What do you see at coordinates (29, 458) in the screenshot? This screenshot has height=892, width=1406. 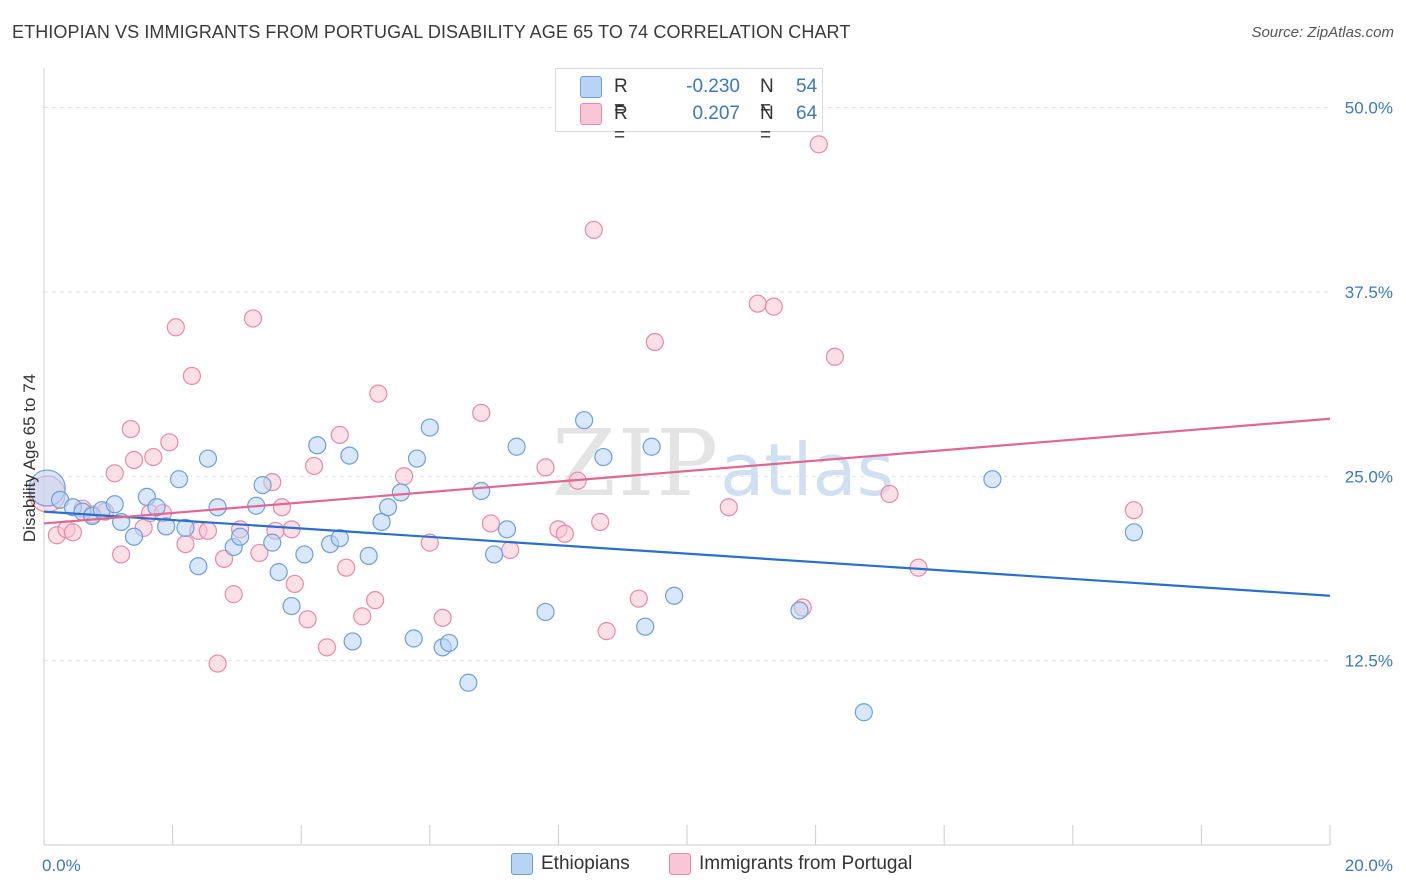 I see `y-axis-label: Disability Age 65 to 74` at bounding box center [29, 458].